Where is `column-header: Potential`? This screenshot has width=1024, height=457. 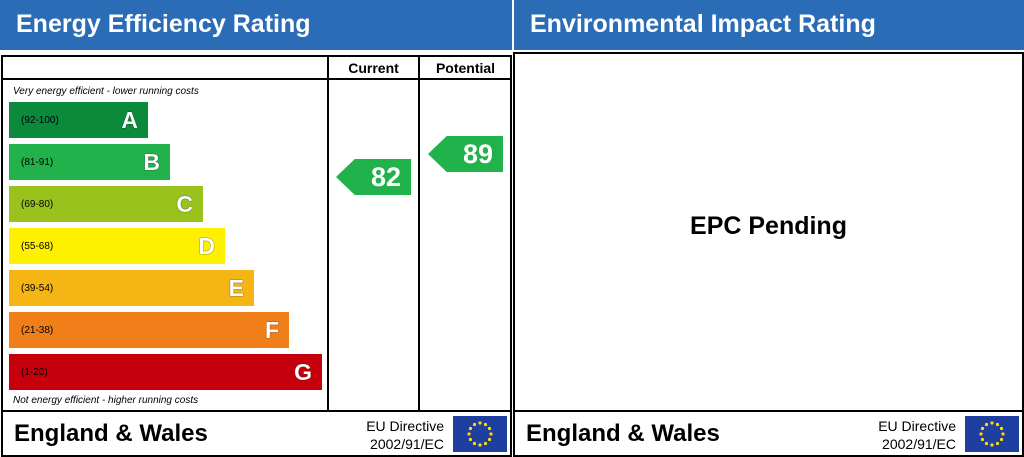 column-header: Potential is located at coordinates (465, 68).